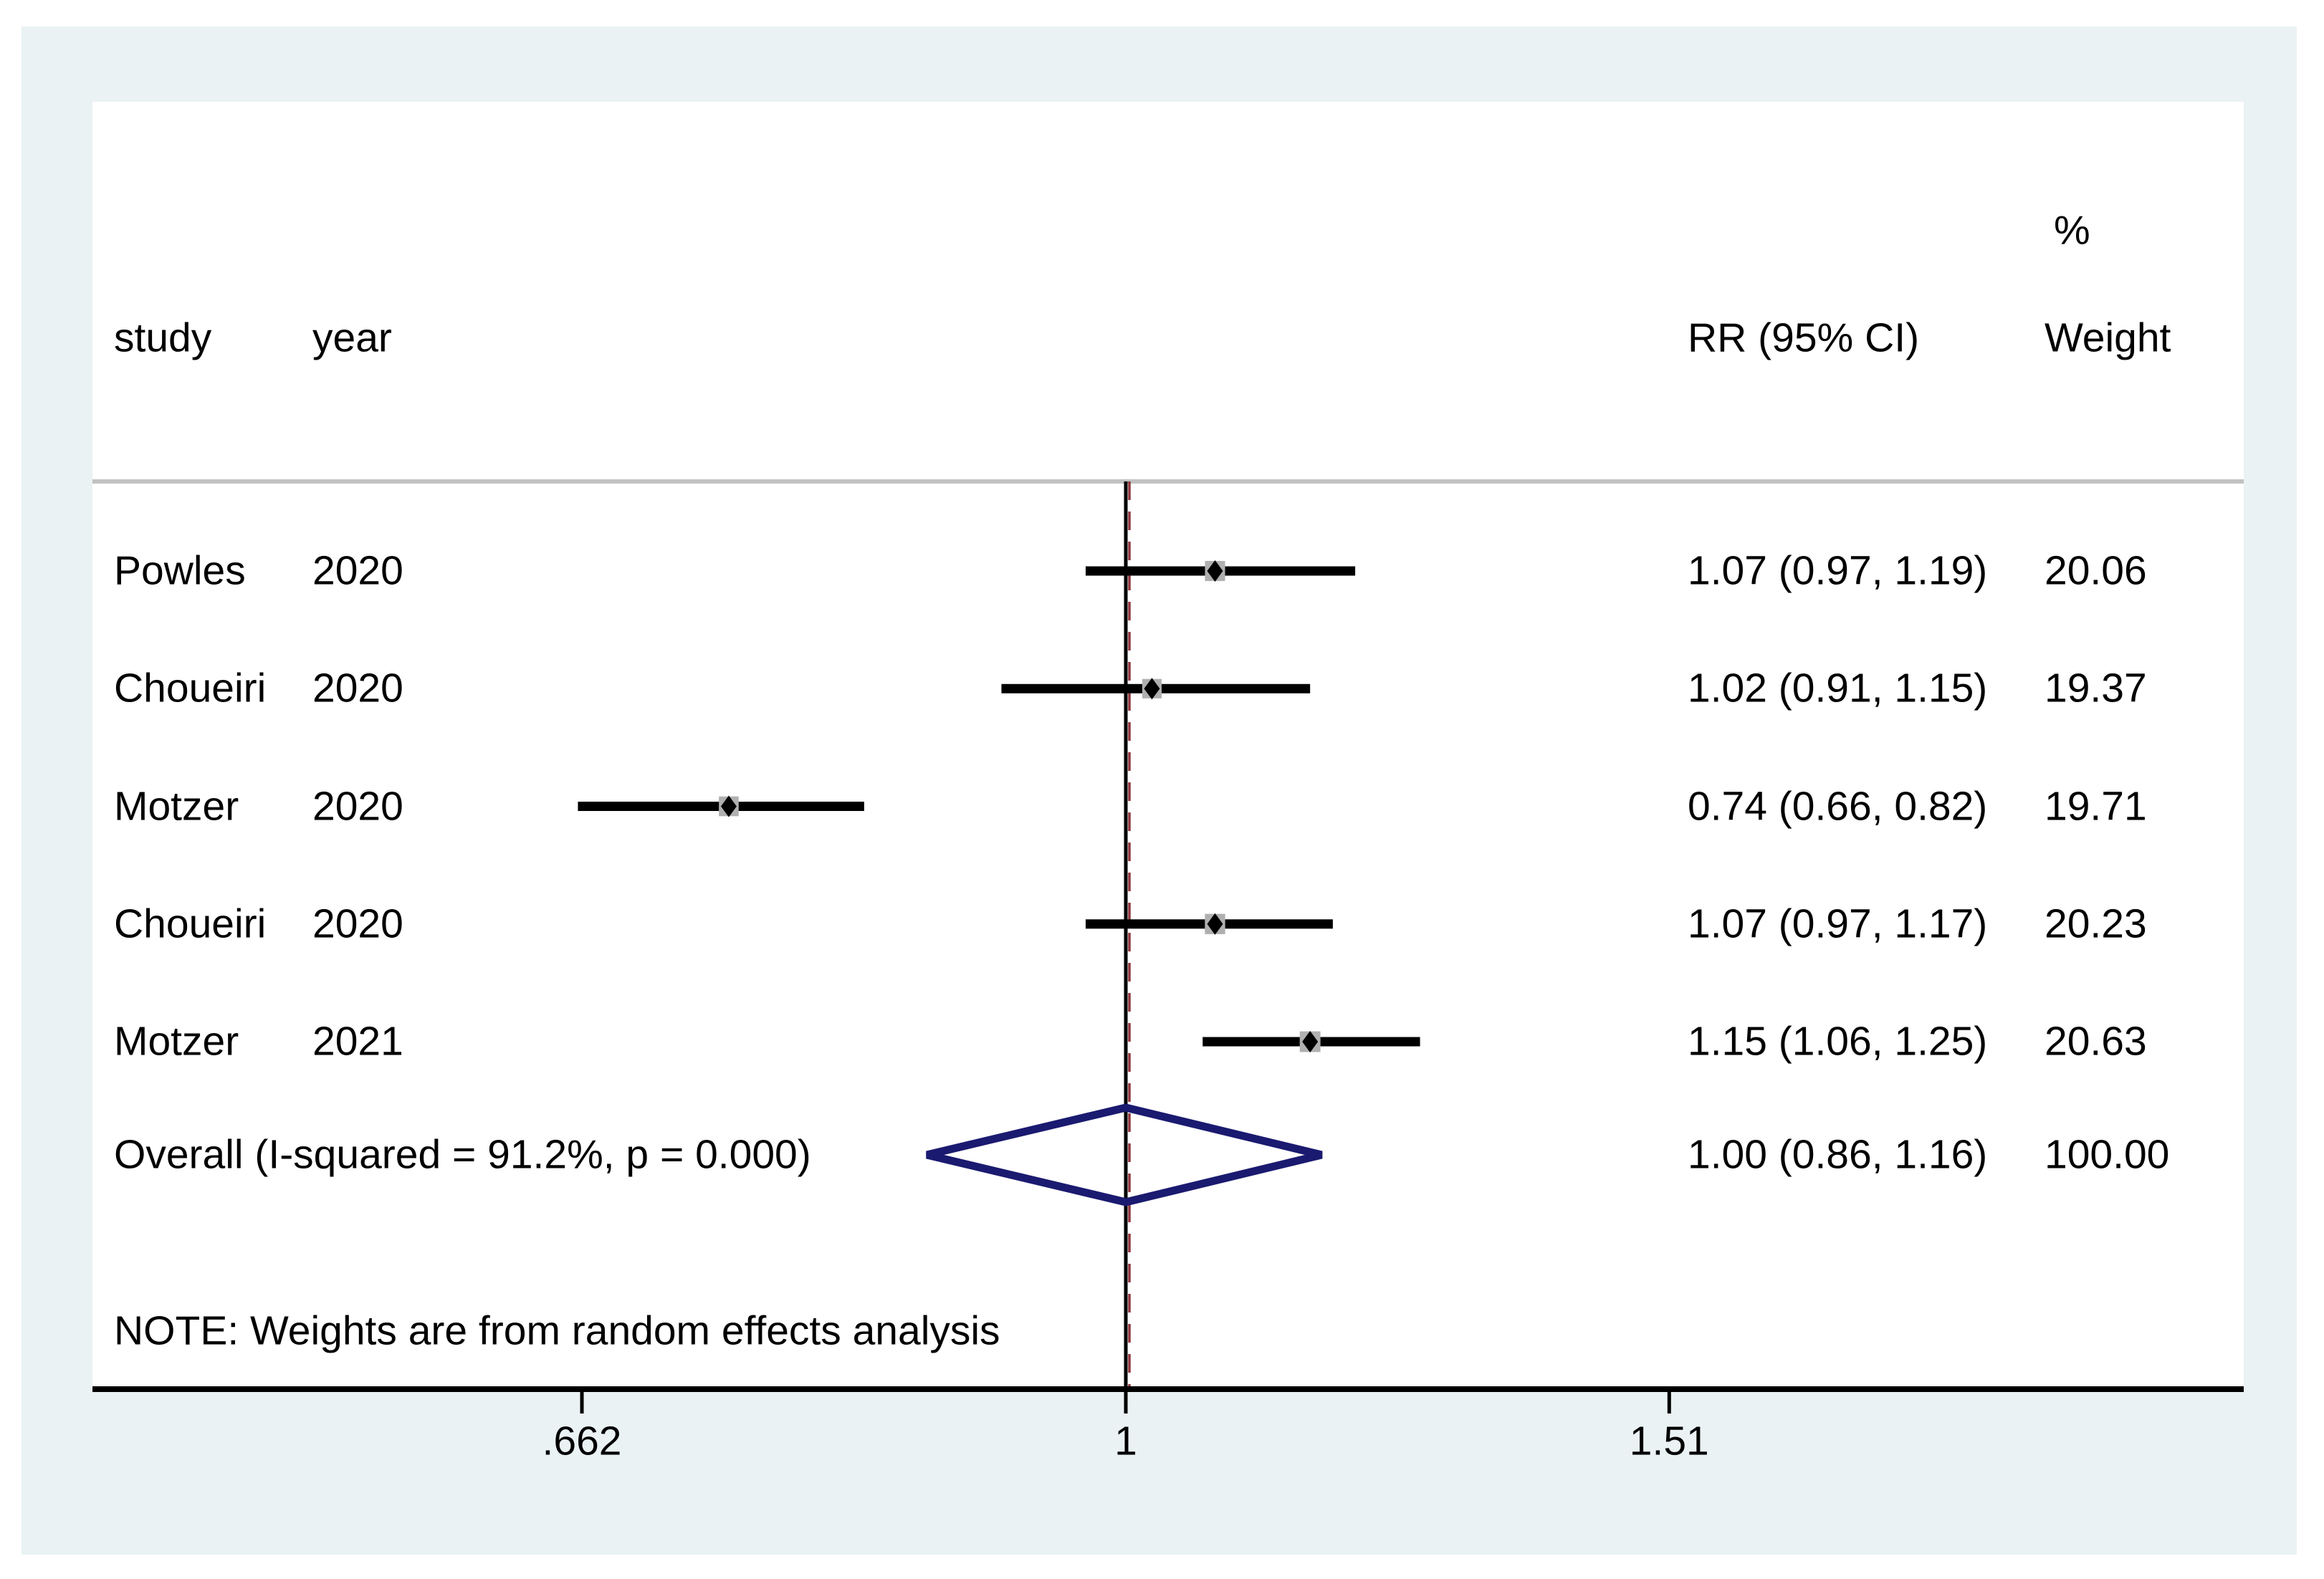  What do you see at coordinates (2096, 924) in the screenshot?
I see `weight-value-label: 20.23` at bounding box center [2096, 924].